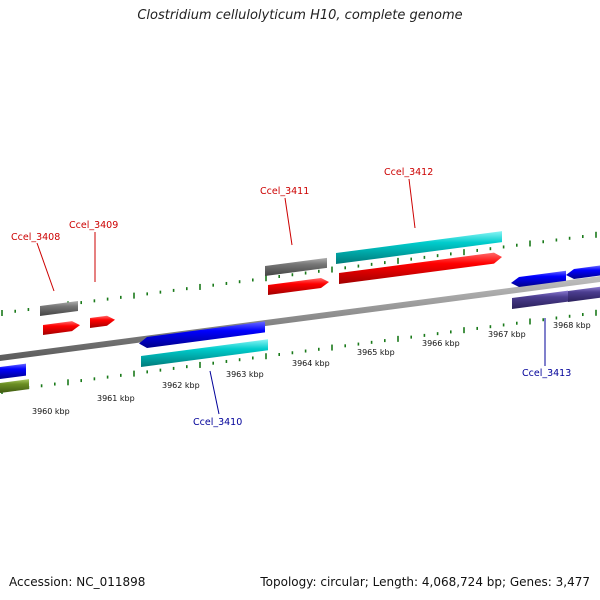  I want to click on gene-label-ccel-3408: Ccel_3408, so click(35, 237).